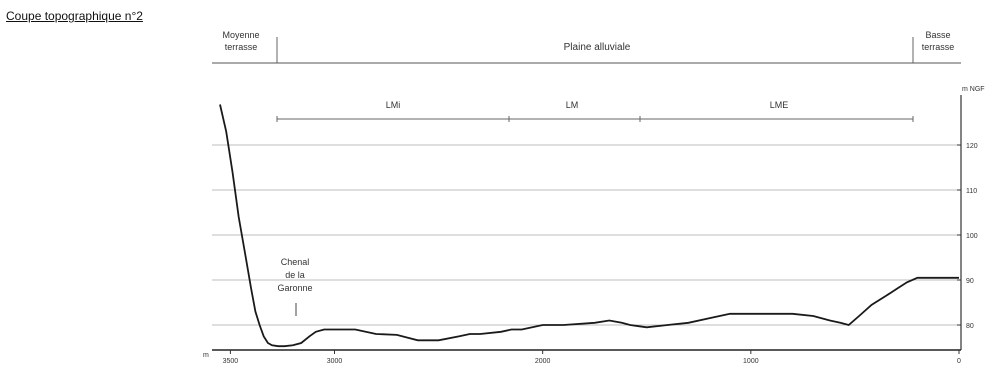  Describe the element at coordinates (970, 326) in the screenshot. I see `y-tick-label-80: 80` at that location.